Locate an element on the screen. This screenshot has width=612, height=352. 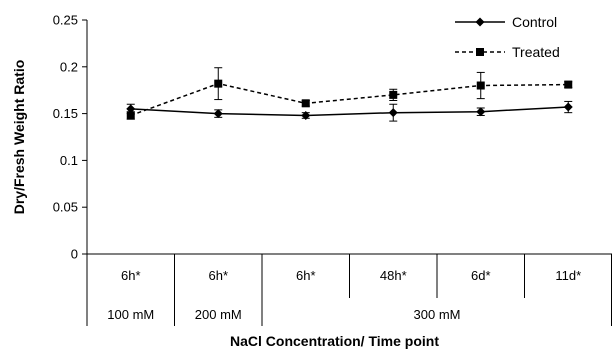
y-tick-label: 0 is located at coordinates (74, 254).